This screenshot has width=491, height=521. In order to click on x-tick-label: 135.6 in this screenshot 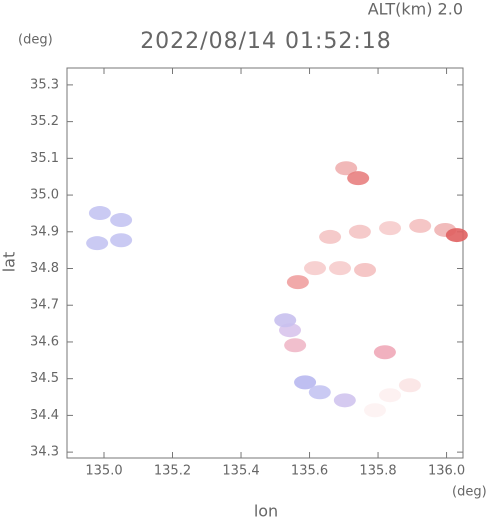, I will do `click(309, 471)`.